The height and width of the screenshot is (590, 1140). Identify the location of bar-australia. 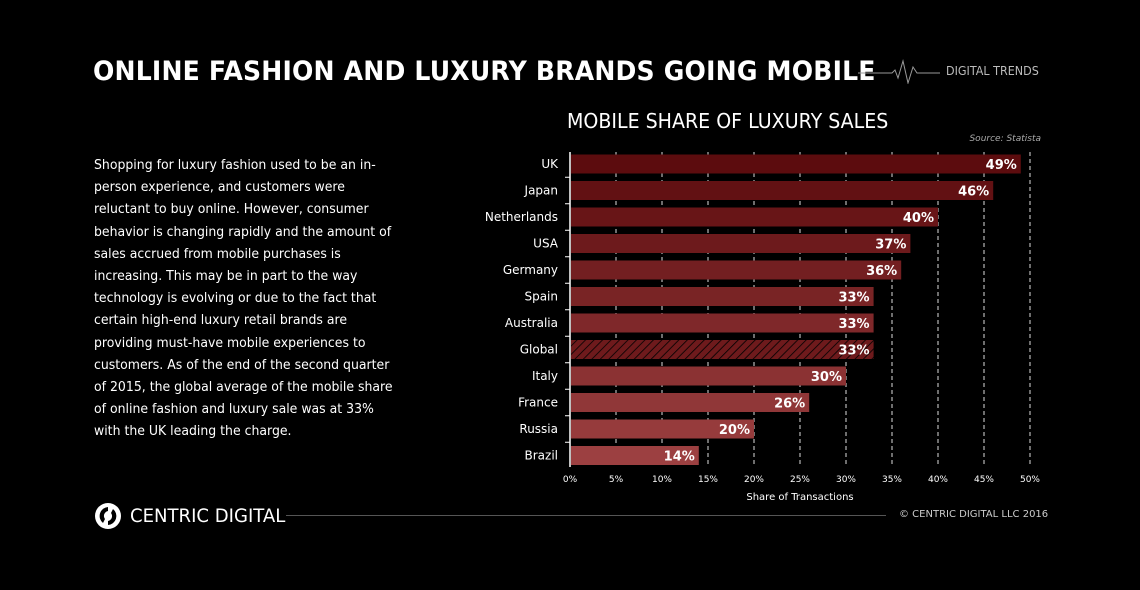
(722, 323).